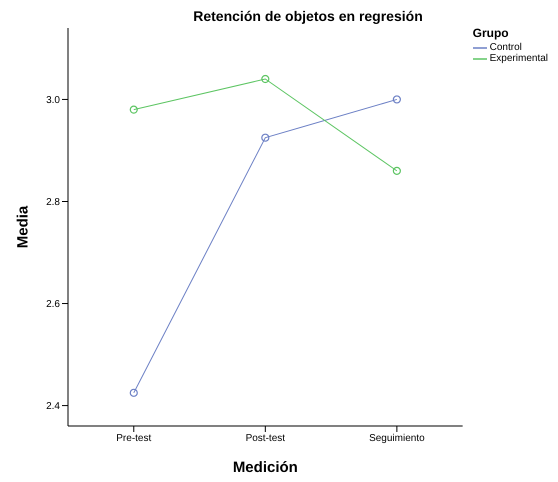 Image resolution: width=558 pixels, height=482 pixels. What do you see at coordinates (506, 47) in the screenshot?
I see `legend-label: Control` at bounding box center [506, 47].